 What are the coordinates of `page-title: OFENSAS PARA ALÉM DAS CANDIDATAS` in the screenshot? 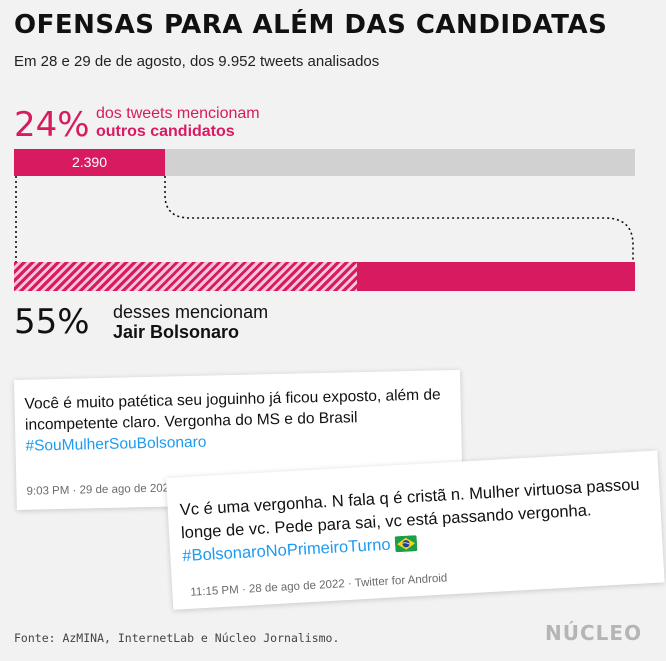 It's located at (311, 25).